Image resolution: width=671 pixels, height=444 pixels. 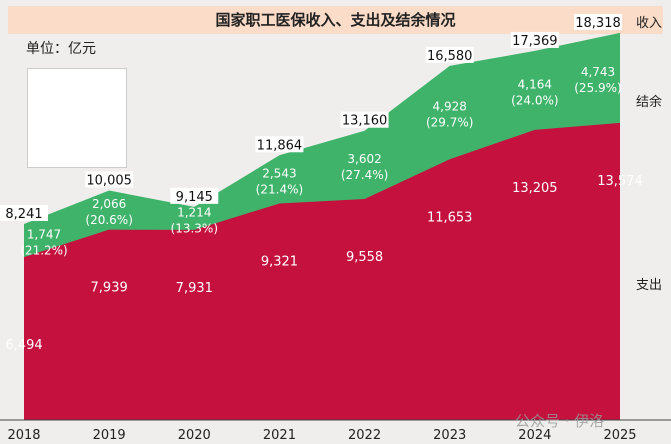 I want to click on surplus-pct-label: (21.2%), so click(x=43, y=251).